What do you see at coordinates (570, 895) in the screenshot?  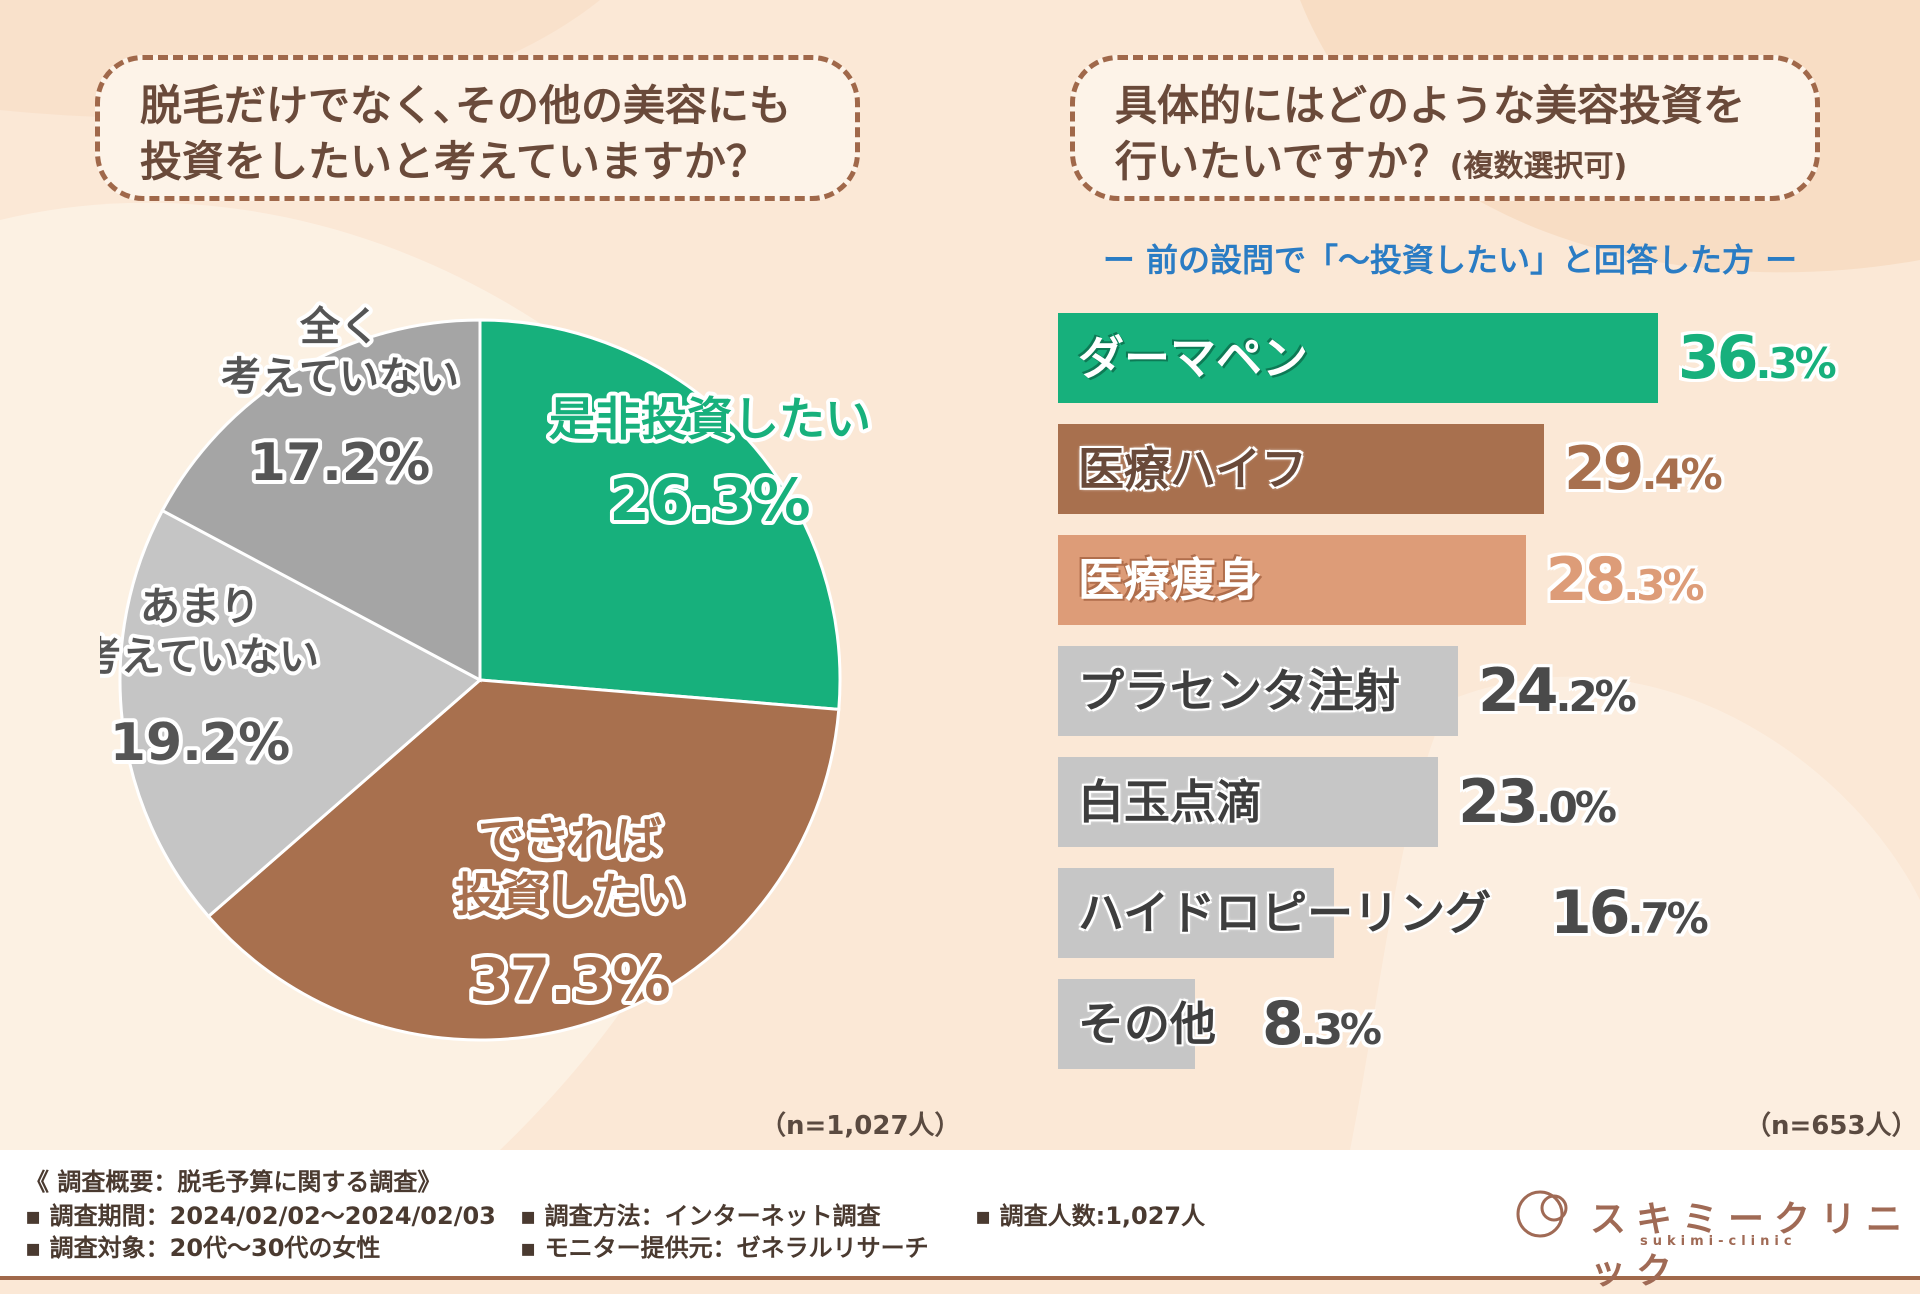 I see `pie-slice-label: 投資したい` at bounding box center [570, 895].